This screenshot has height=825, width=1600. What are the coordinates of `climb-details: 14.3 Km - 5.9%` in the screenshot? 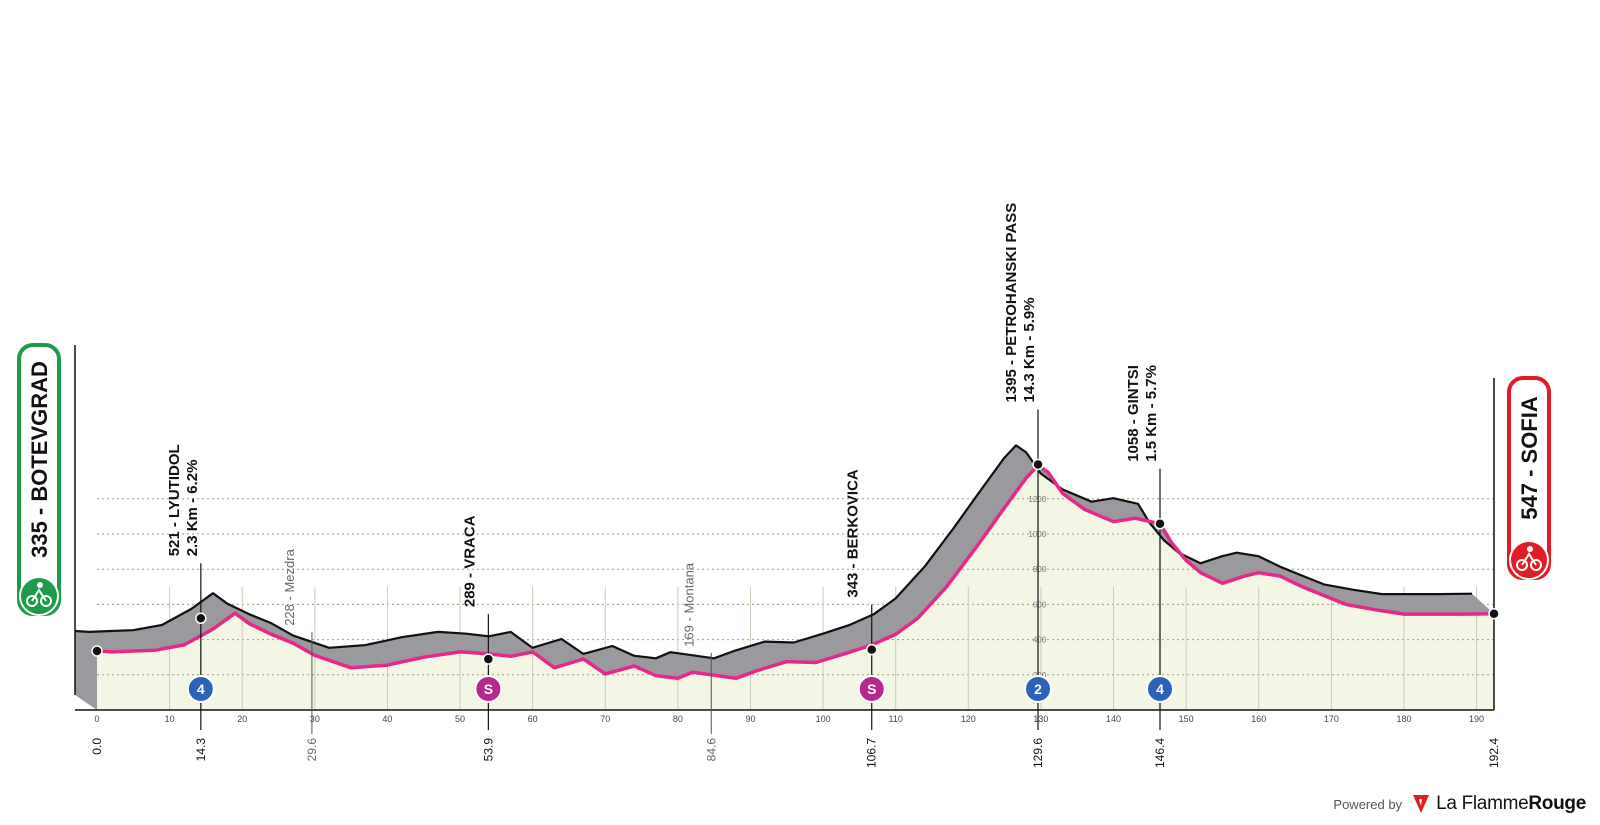 It's located at (1029, 349).